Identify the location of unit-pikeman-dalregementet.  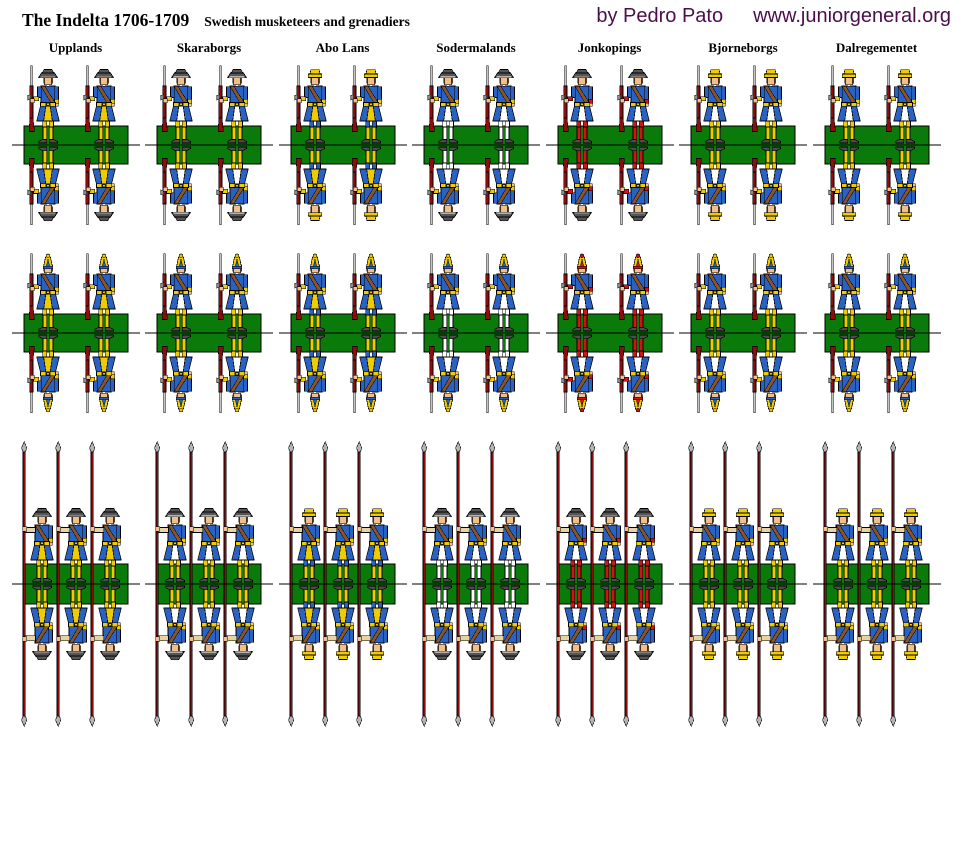
(877, 584).